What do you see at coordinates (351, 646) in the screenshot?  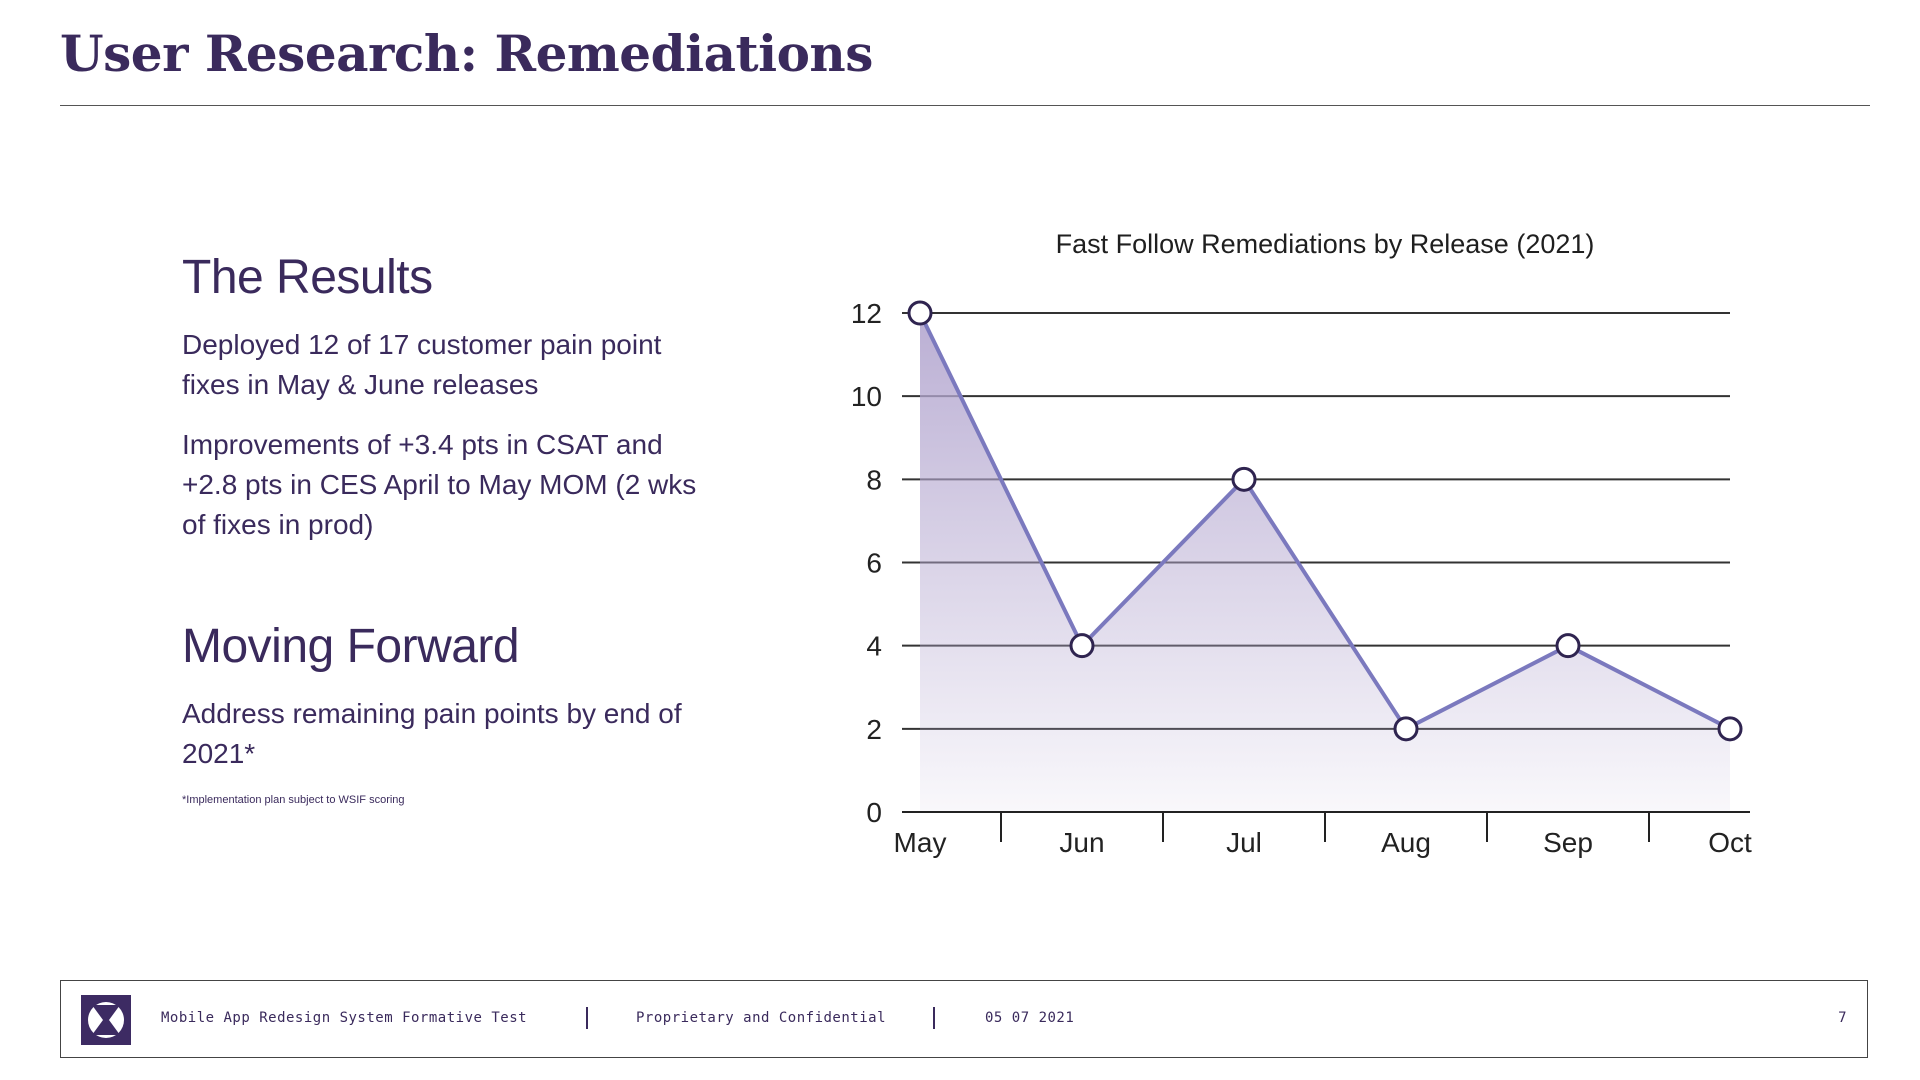 I see `moving-forward-heading: Moving Forward` at bounding box center [351, 646].